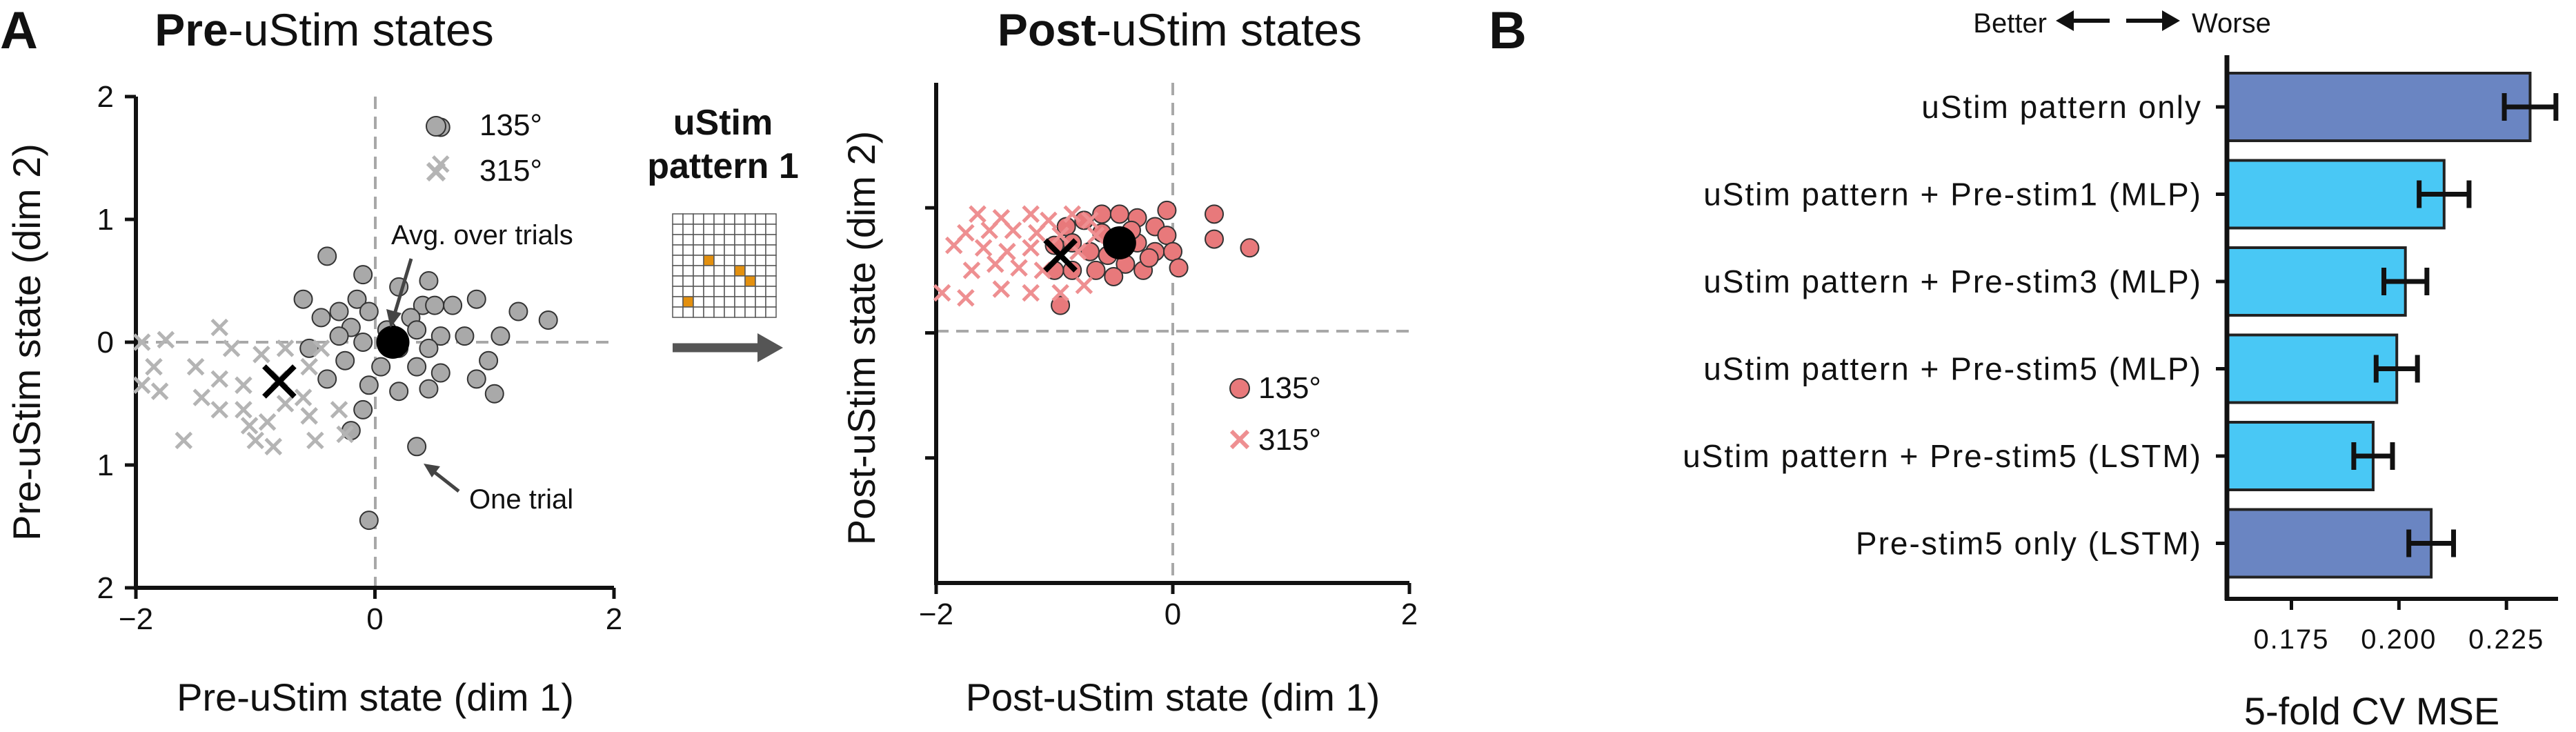 The image size is (2576, 732). What do you see at coordinates (1173, 614) in the screenshot?
I see `post-xtick-label: 0` at bounding box center [1173, 614].